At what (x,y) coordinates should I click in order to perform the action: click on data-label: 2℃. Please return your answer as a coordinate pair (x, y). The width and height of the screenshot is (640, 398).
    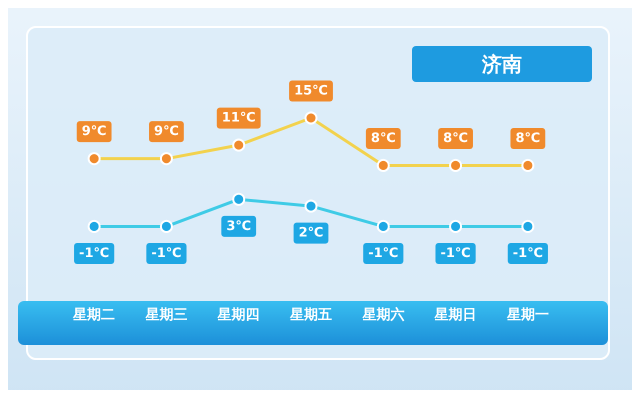
    Looking at the image, I should click on (311, 233).